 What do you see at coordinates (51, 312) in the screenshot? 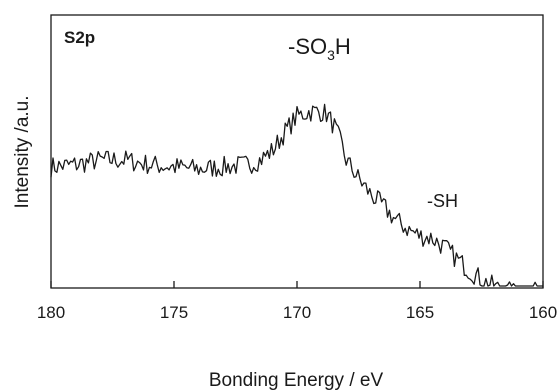
I see `x-tick-label: 180` at bounding box center [51, 312].